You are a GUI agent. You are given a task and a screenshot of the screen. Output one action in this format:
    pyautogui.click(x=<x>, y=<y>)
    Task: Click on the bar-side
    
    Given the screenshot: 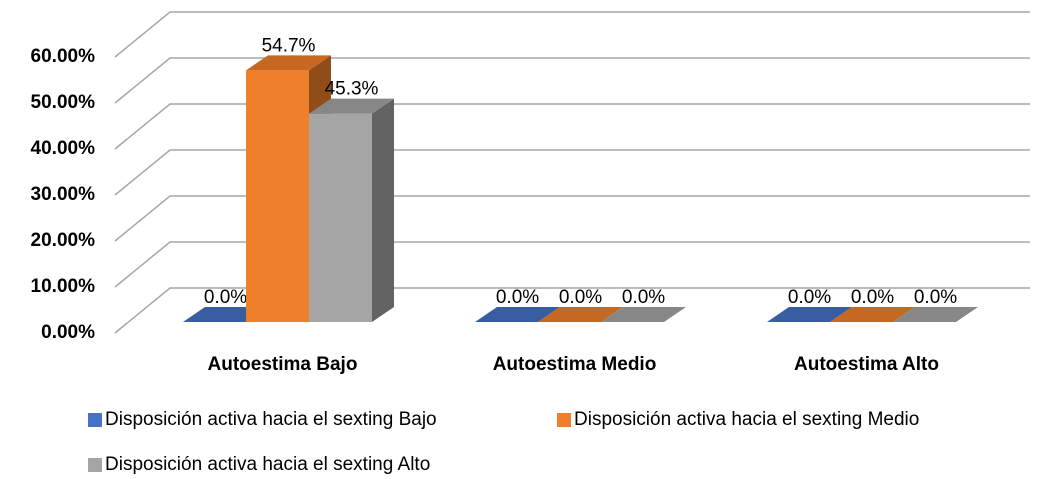 What is the action you would take?
    pyautogui.click(x=383, y=210)
    